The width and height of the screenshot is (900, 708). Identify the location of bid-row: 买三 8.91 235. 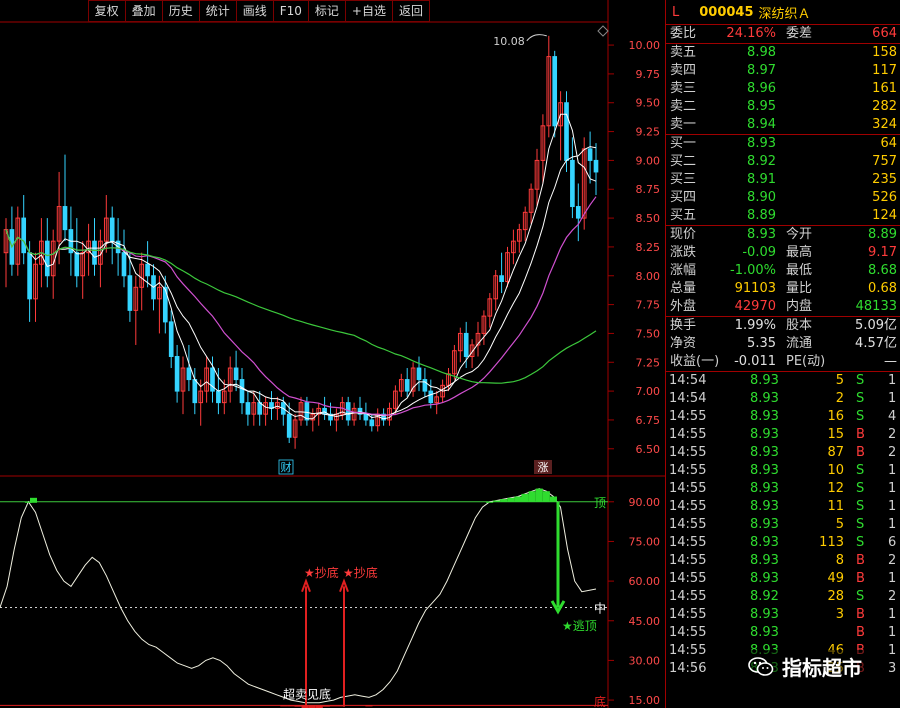
(783, 180).